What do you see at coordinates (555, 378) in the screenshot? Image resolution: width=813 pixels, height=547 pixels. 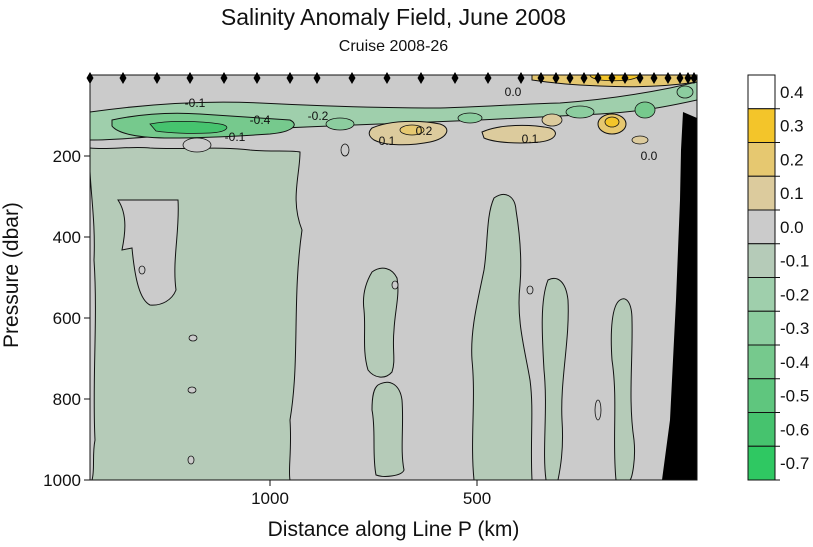 I see `negative-anomaly-column-far-east` at bounding box center [555, 378].